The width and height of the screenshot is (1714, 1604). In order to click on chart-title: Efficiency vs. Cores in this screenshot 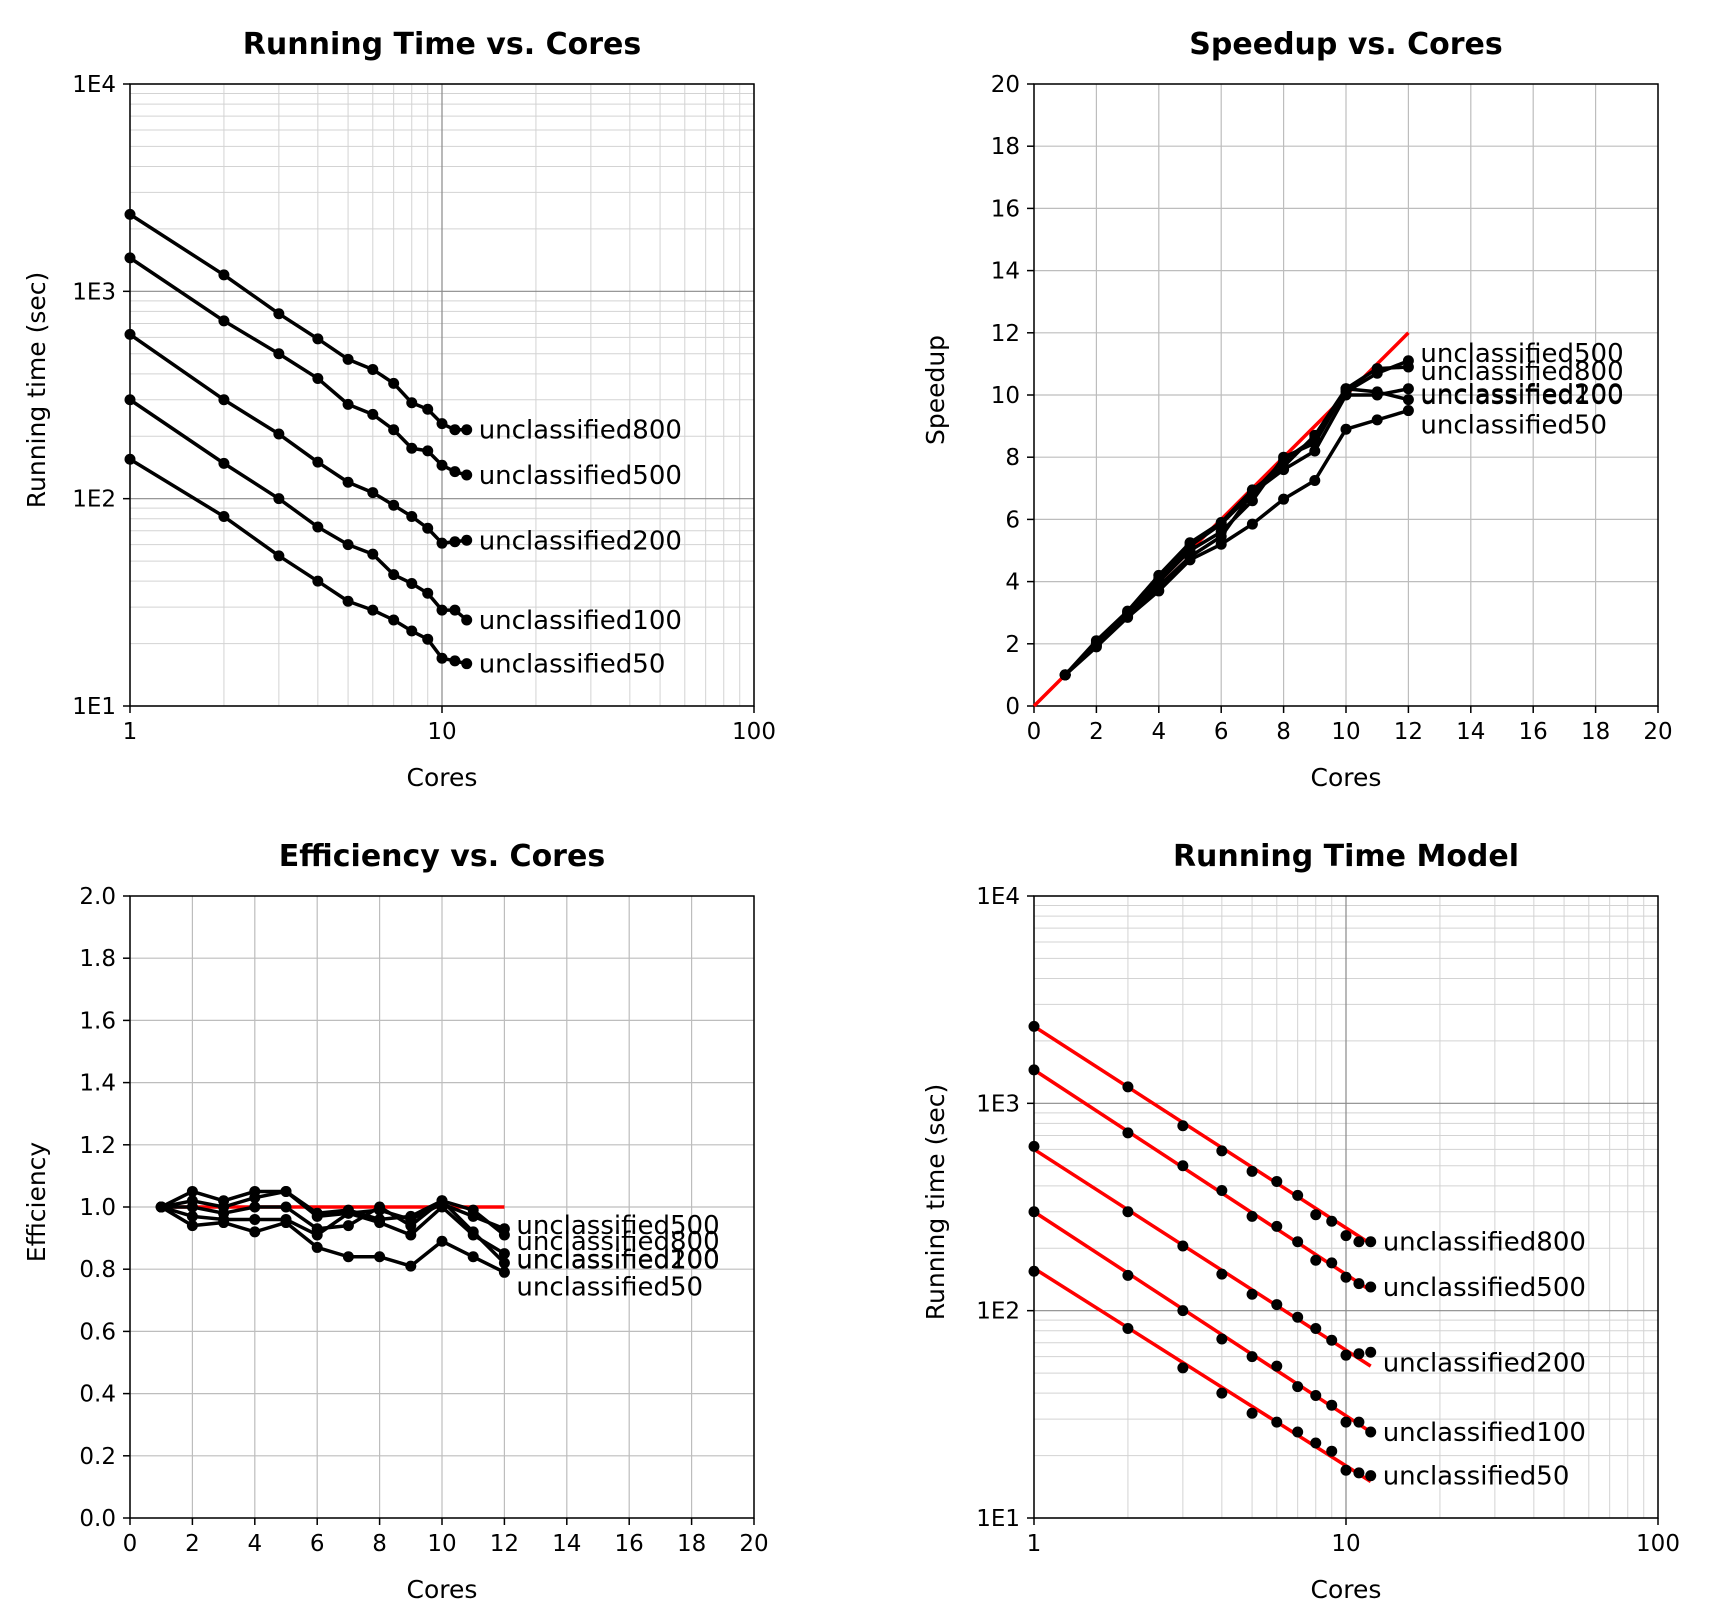, I will do `click(442, 856)`.